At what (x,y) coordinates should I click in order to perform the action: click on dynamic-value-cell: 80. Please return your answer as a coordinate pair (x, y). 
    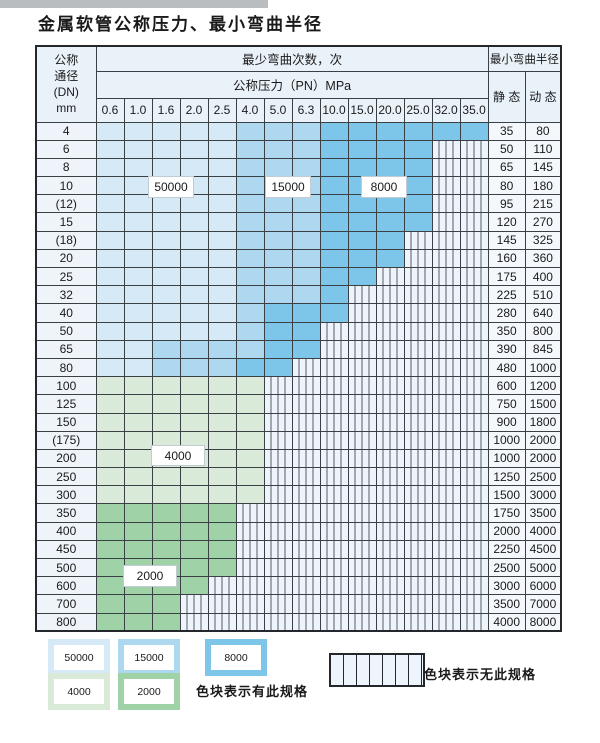
    Looking at the image, I should click on (543, 131).